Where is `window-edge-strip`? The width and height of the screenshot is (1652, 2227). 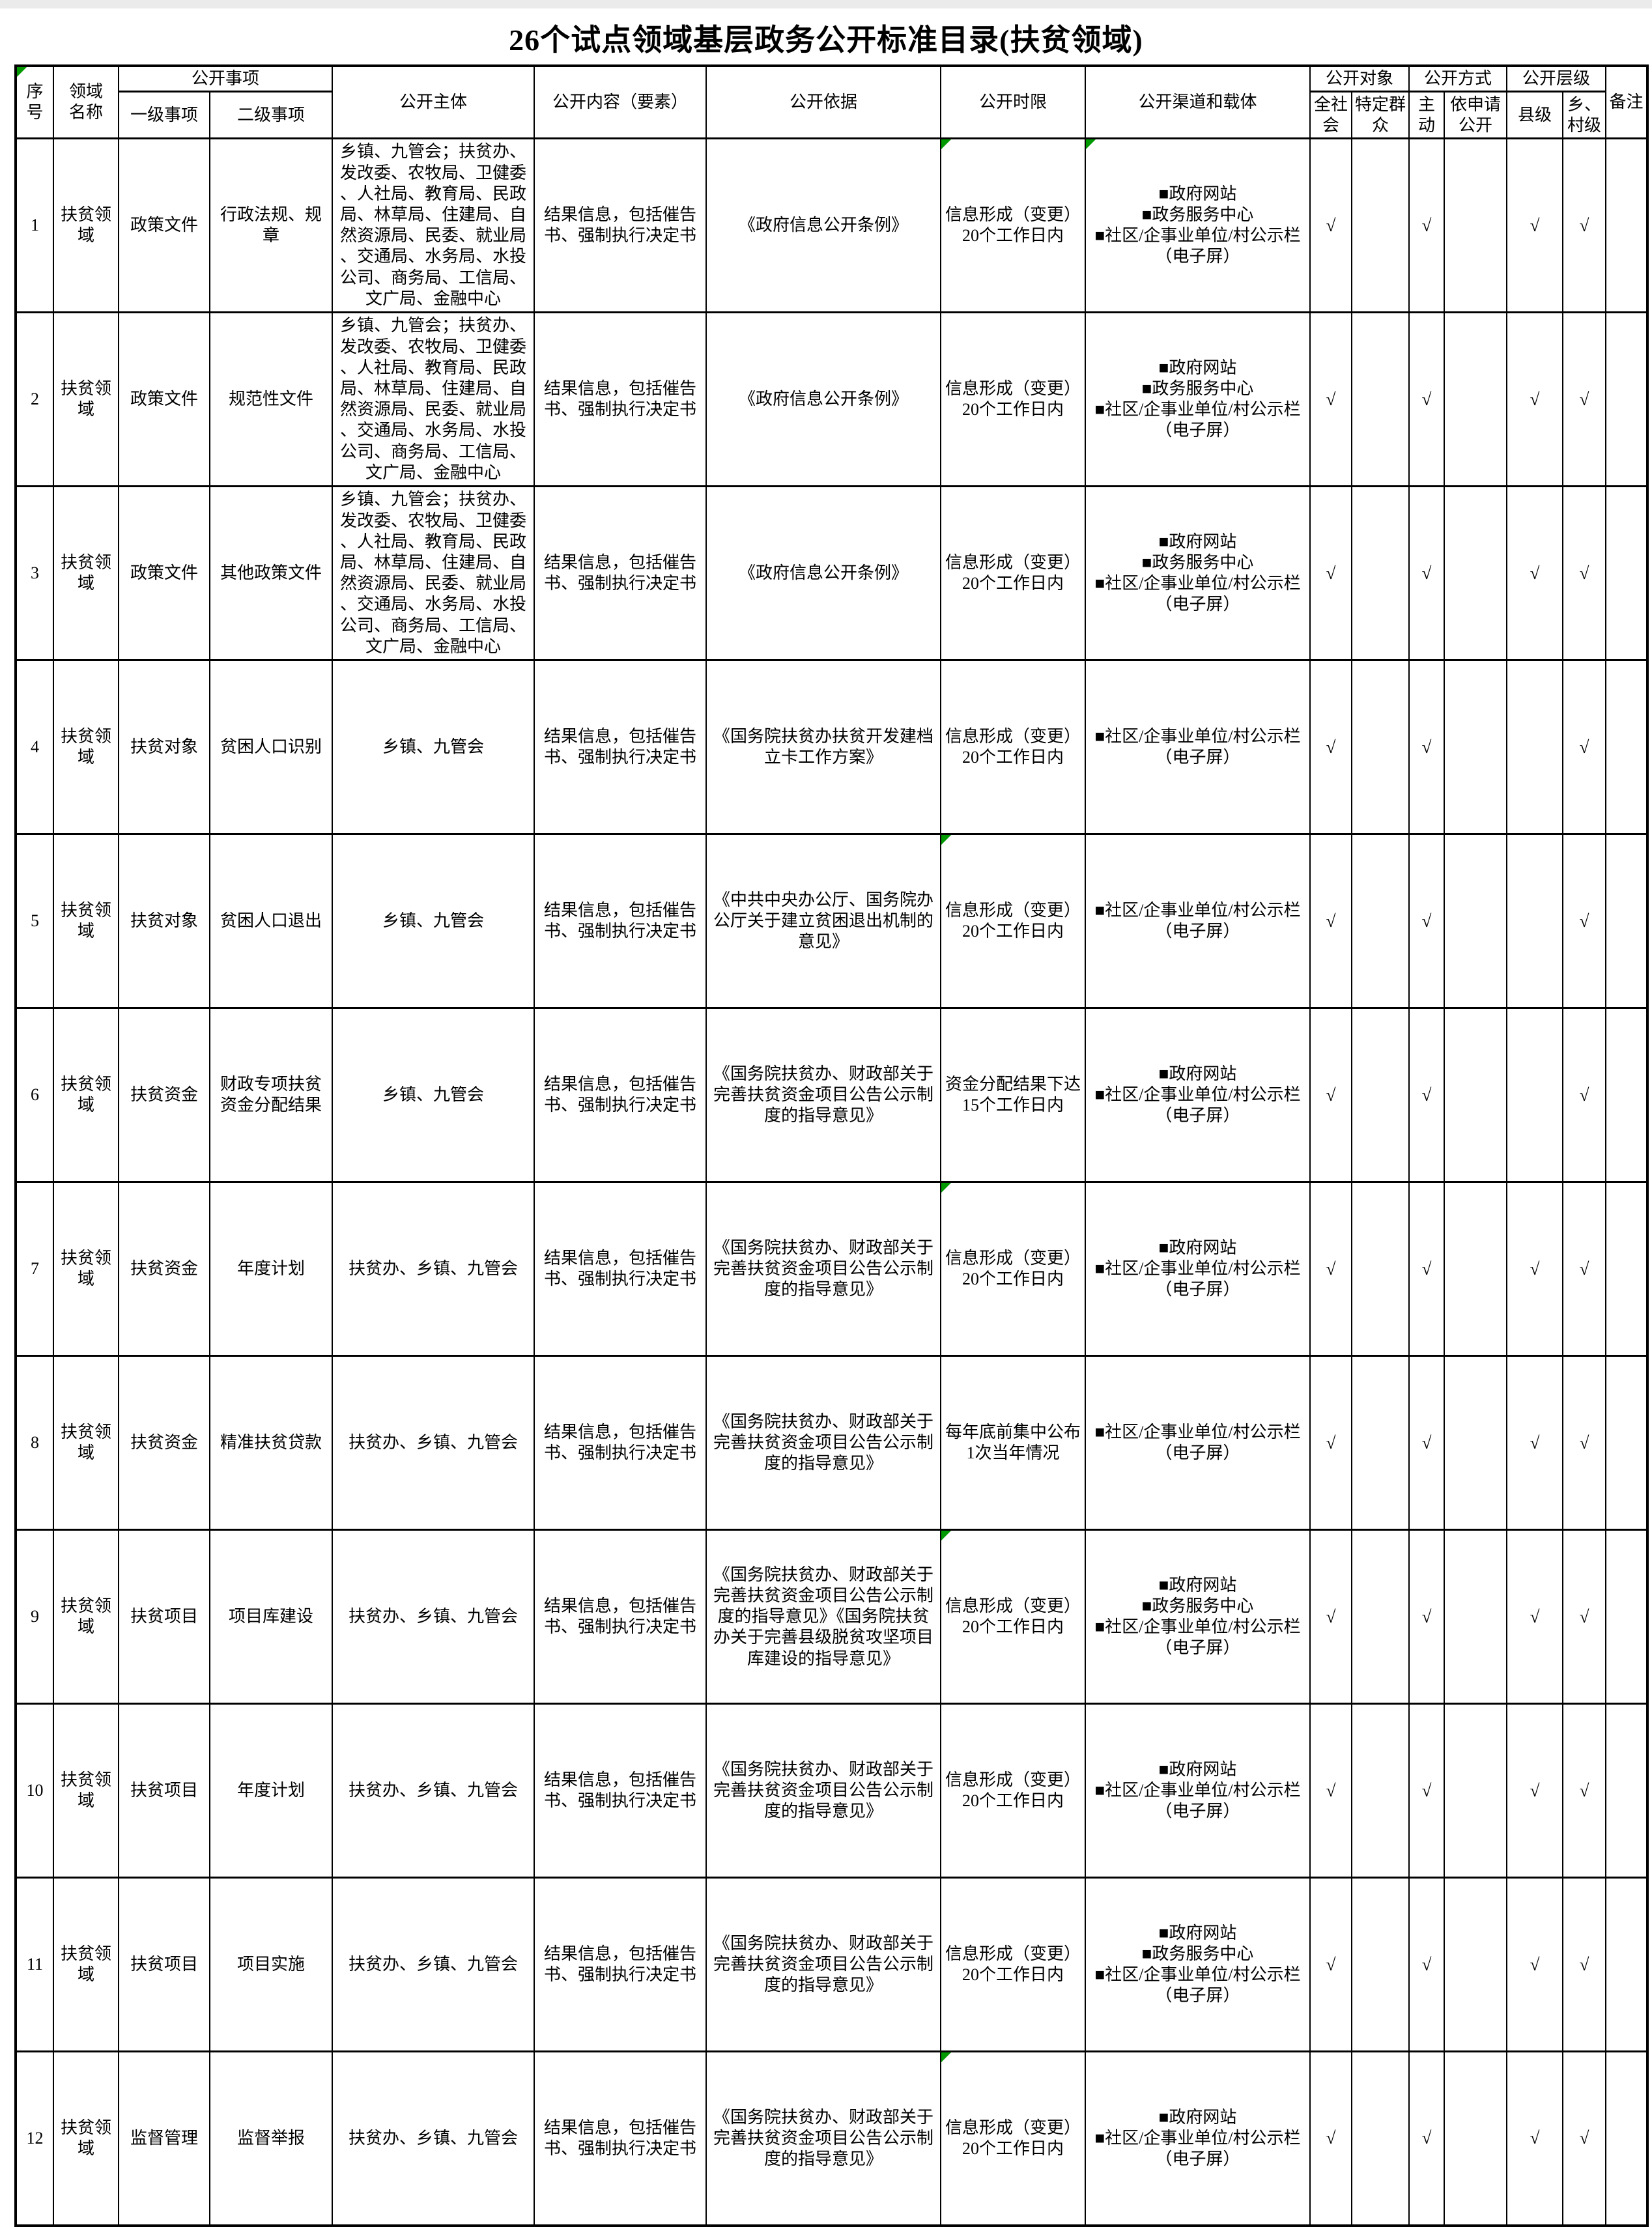 window-edge-strip is located at coordinates (826, 4).